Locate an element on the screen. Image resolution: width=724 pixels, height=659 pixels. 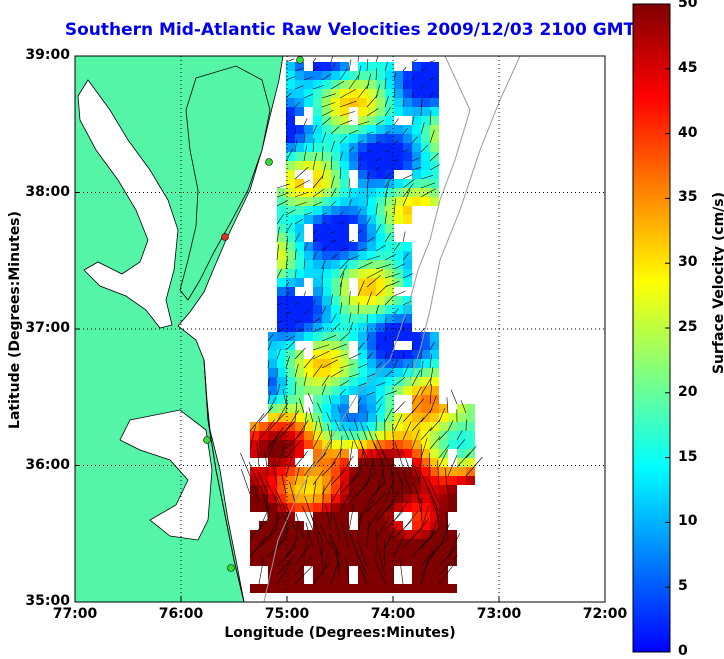
x-tick-label: 77:00 is located at coordinates (75, 614).